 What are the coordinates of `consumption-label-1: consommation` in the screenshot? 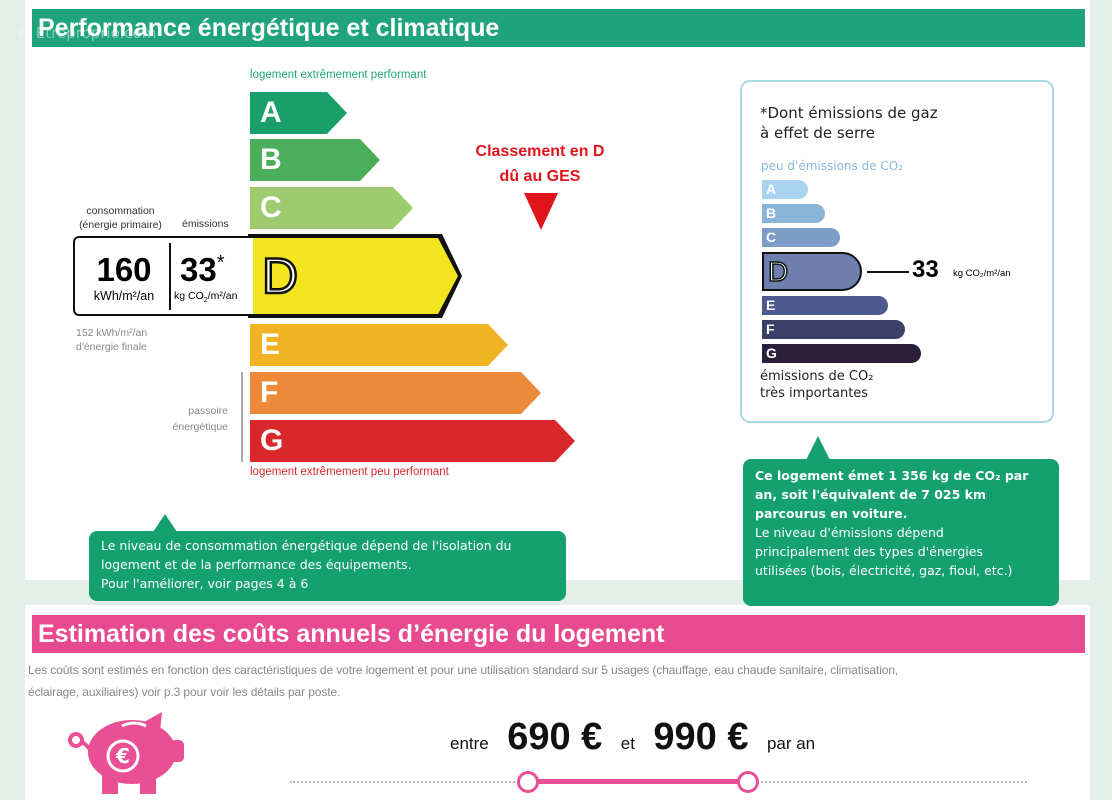 It's located at (120, 211).